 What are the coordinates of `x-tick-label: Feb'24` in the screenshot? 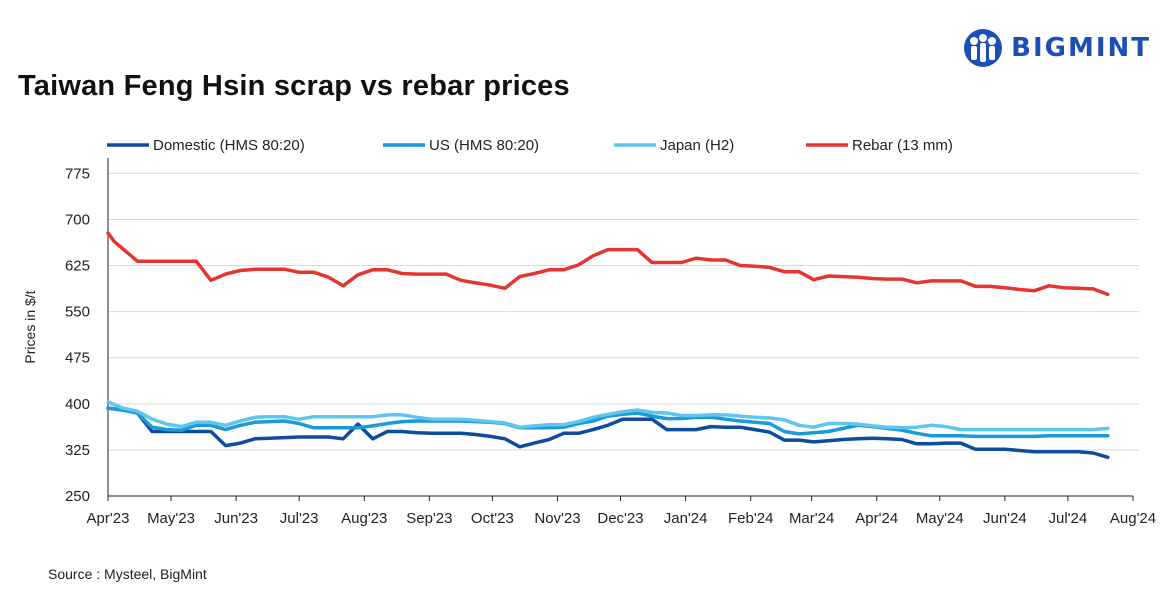 It's located at (750, 518).